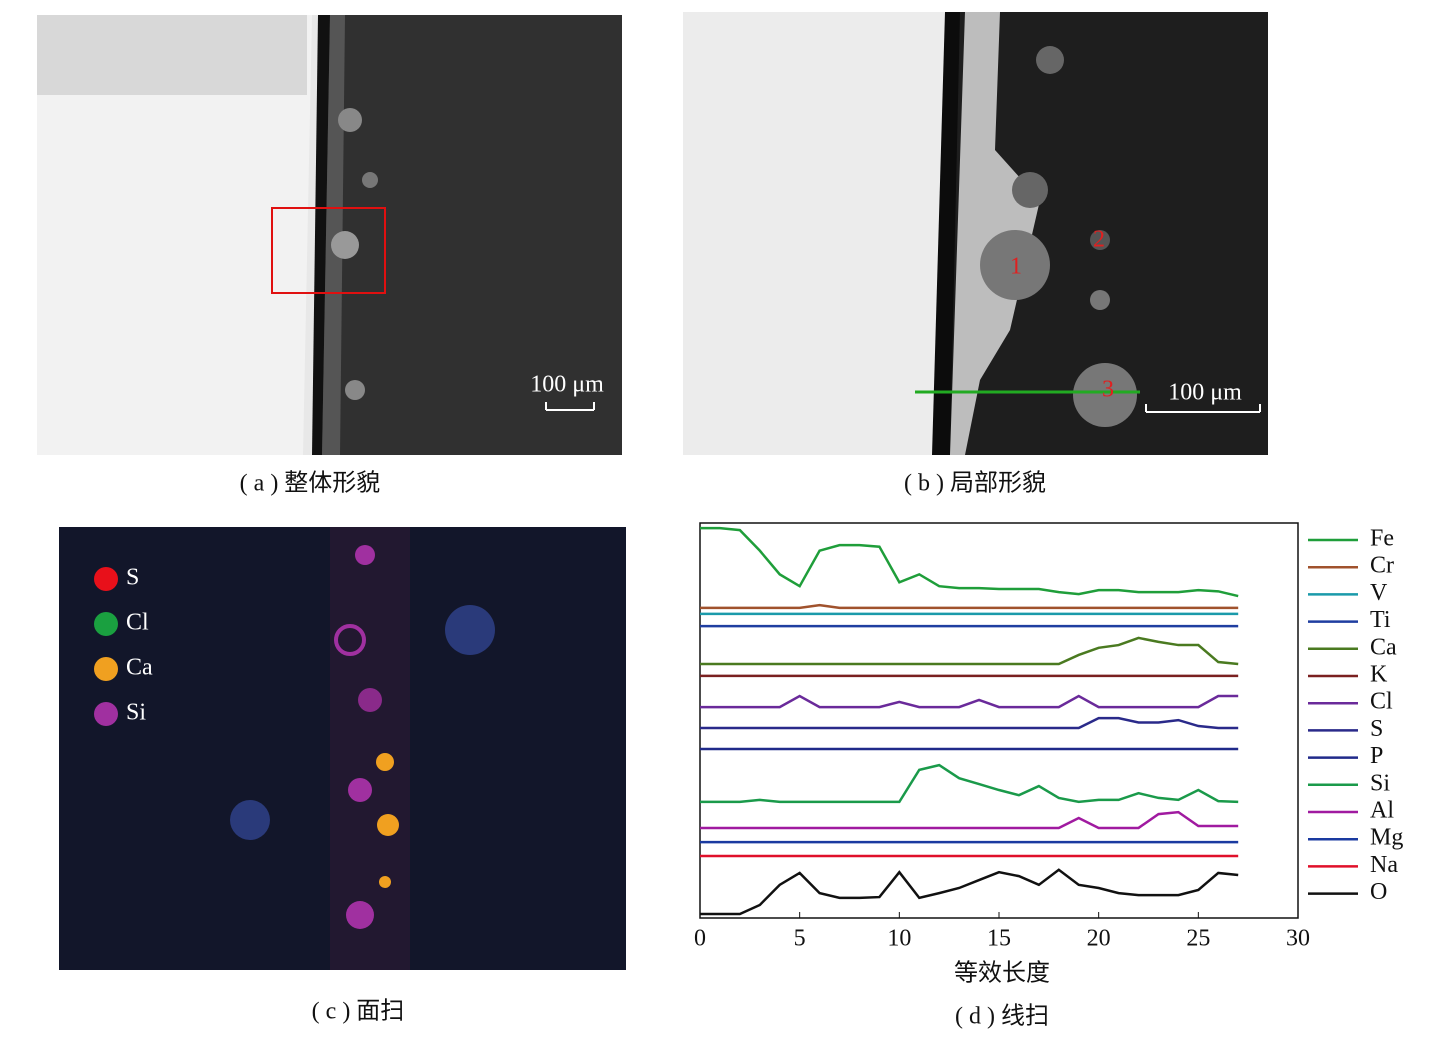 This screenshot has height=1054, width=1441. I want to click on legend-label: Na, so click(1384, 865).